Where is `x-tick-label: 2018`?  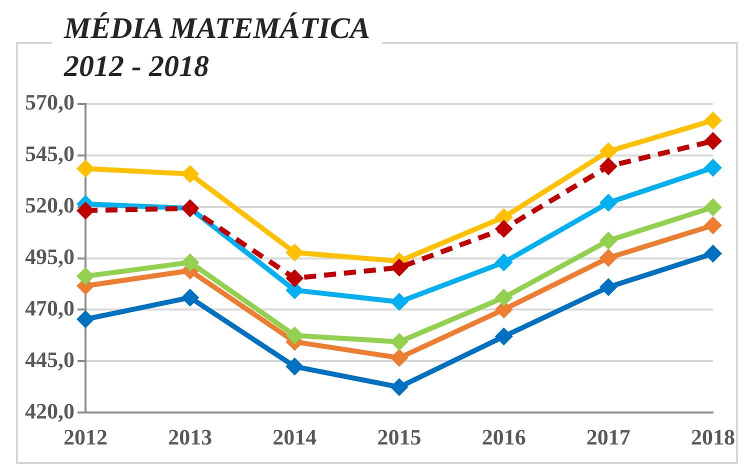
x-tick-label: 2018 is located at coordinates (713, 437).